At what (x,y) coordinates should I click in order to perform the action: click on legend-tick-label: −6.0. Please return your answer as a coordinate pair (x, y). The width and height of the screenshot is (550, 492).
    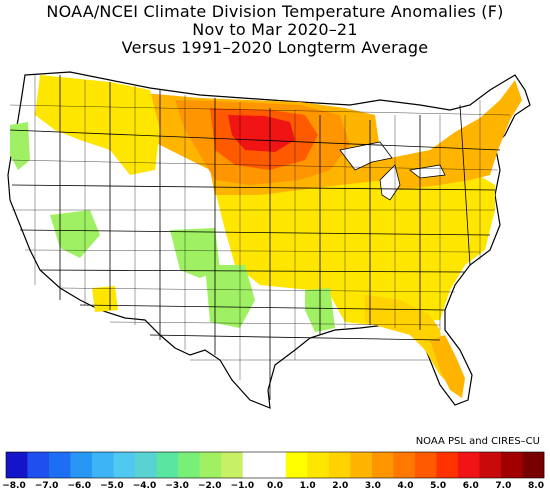
    Looking at the image, I should click on (79, 486).